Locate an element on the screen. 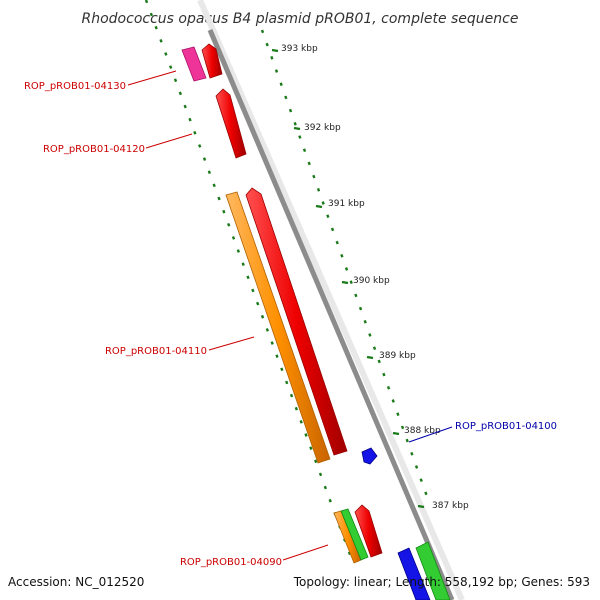 Image resolution: width=600 pixels, height=600 pixels. scale-label: 390 kbp is located at coordinates (371, 281).